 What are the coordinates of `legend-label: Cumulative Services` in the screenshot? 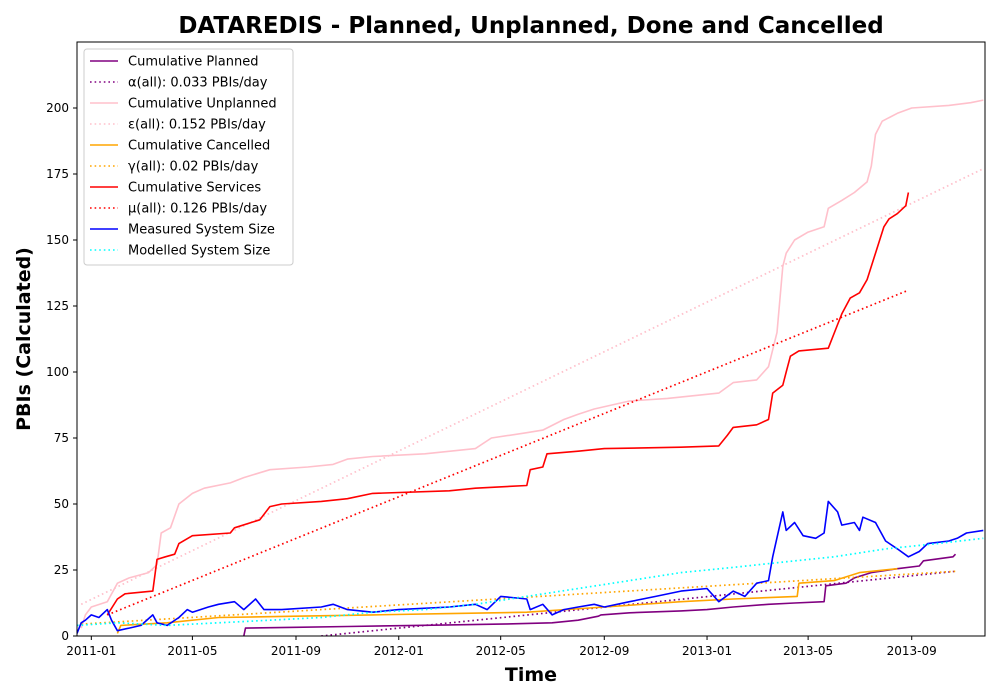 It's located at (194, 188).